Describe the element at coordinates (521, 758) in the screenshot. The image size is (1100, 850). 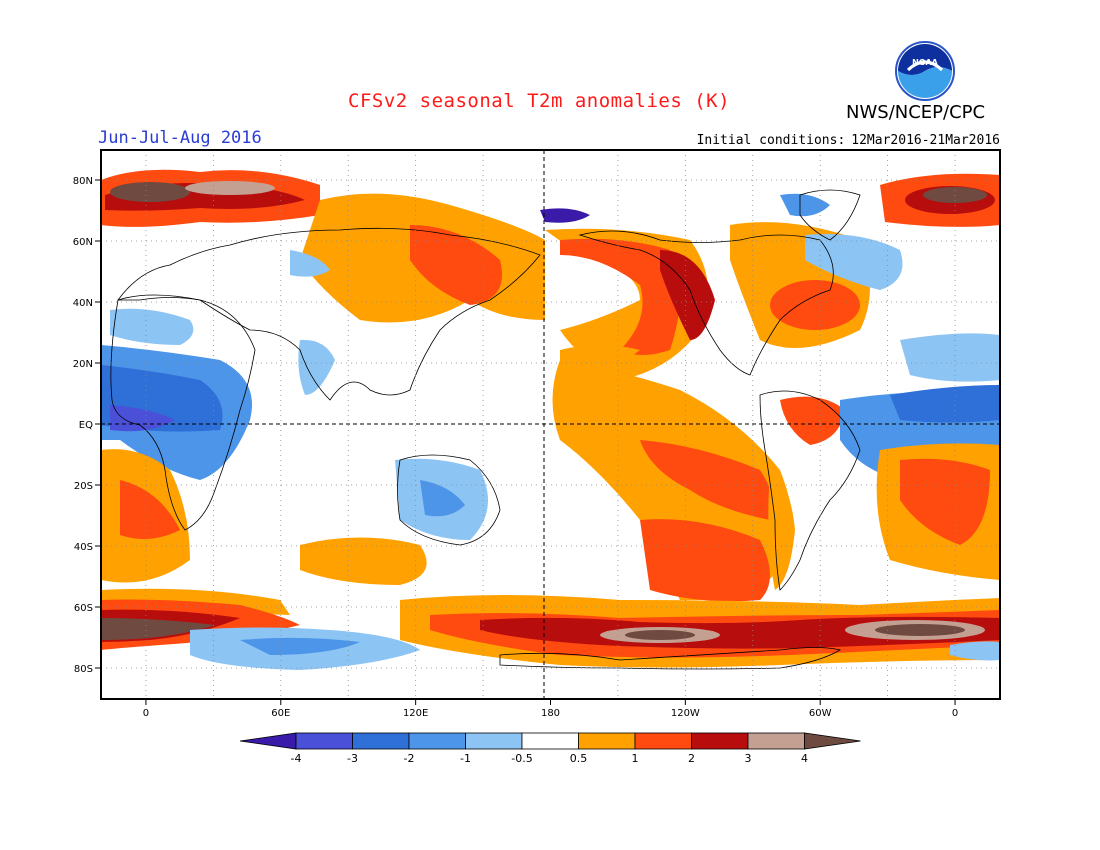
I see `colorbar-label: -0.5` at that location.